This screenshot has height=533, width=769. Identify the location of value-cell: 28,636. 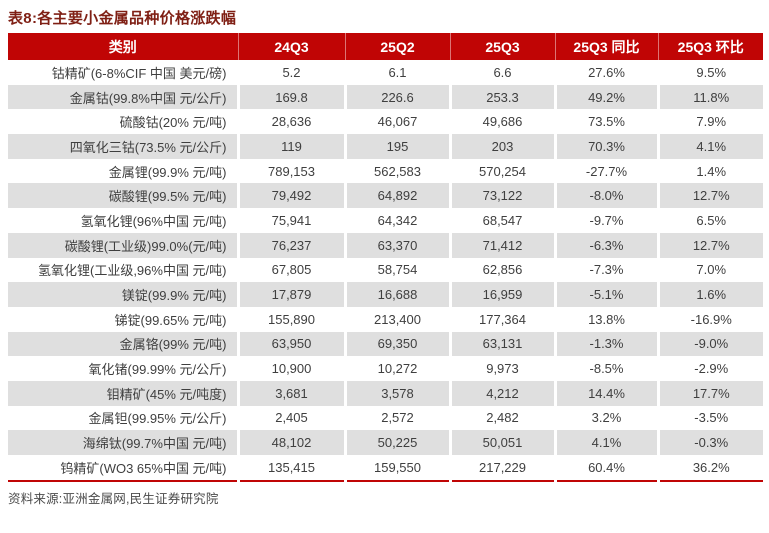
(290, 122).